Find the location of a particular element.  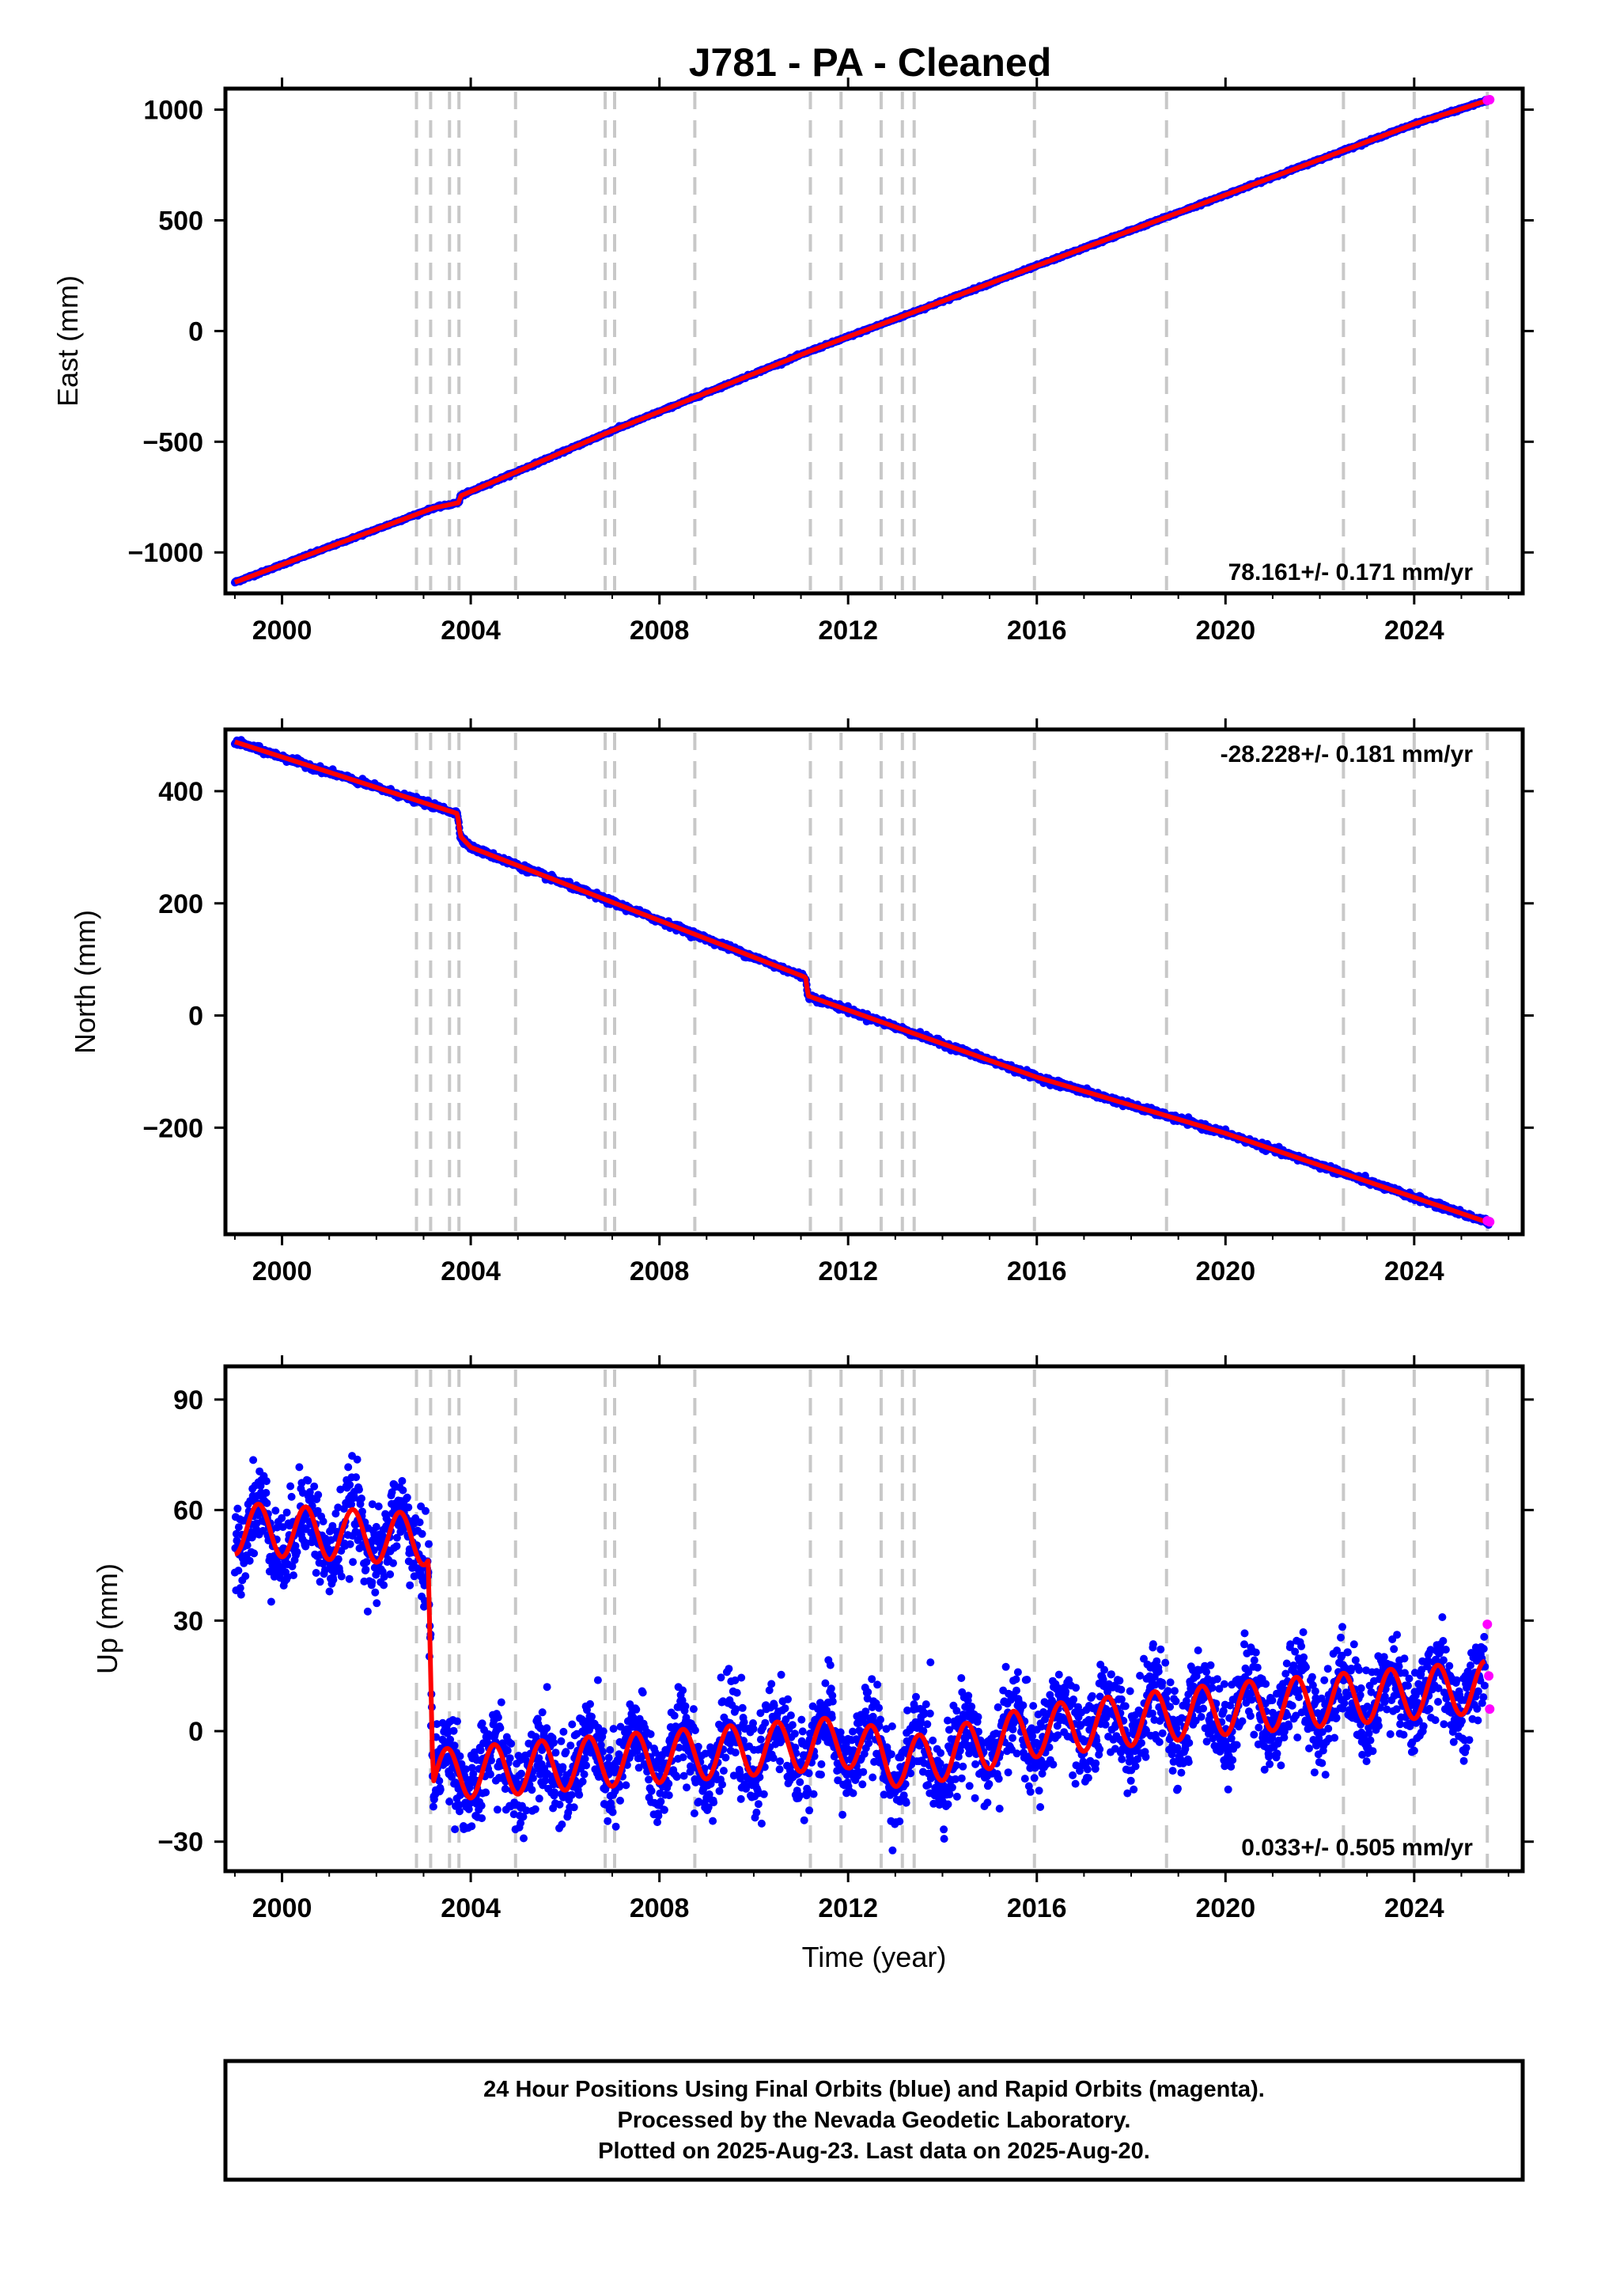

chart-title: J781 - PA - Cleaned is located at coordinates (871, 63).